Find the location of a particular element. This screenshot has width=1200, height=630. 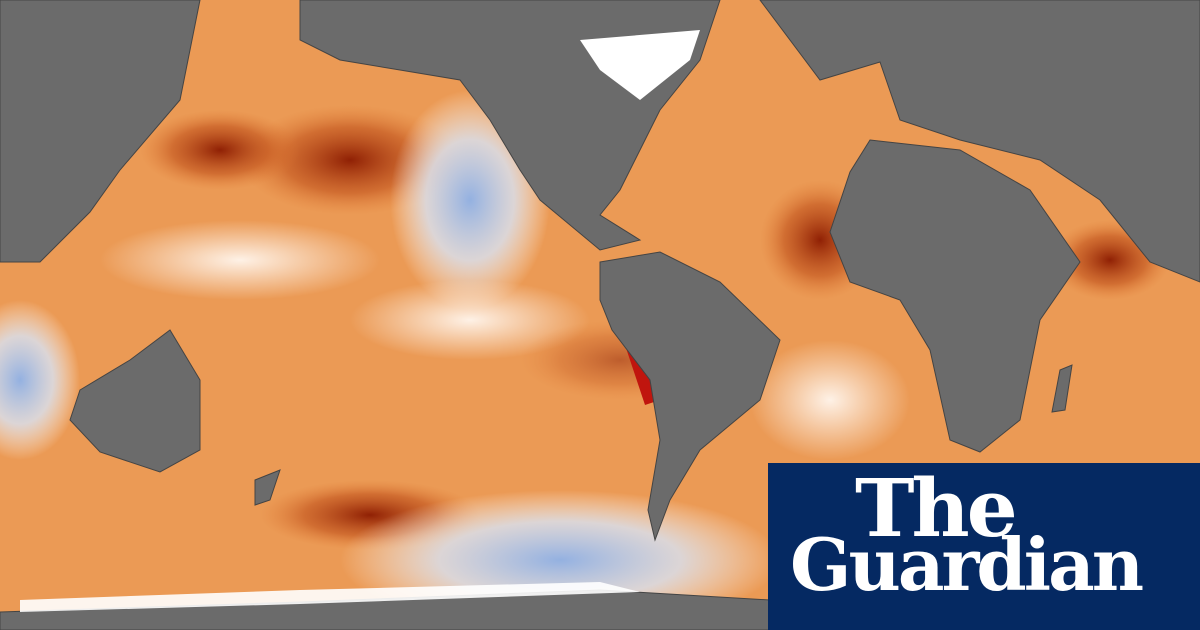

logo-line-1: The is located at coordinates (935, 508).